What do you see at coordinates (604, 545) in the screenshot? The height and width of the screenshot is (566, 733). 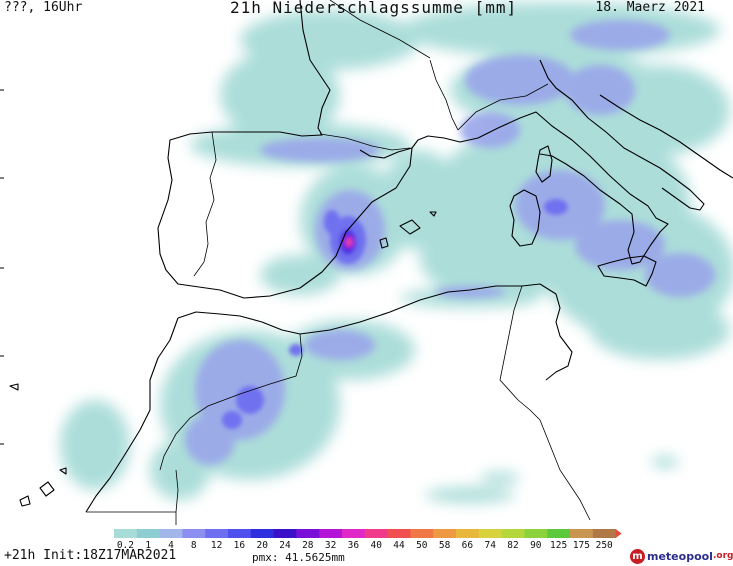 I see `legend-tick-label: 250` at bounding box center [604, 545].